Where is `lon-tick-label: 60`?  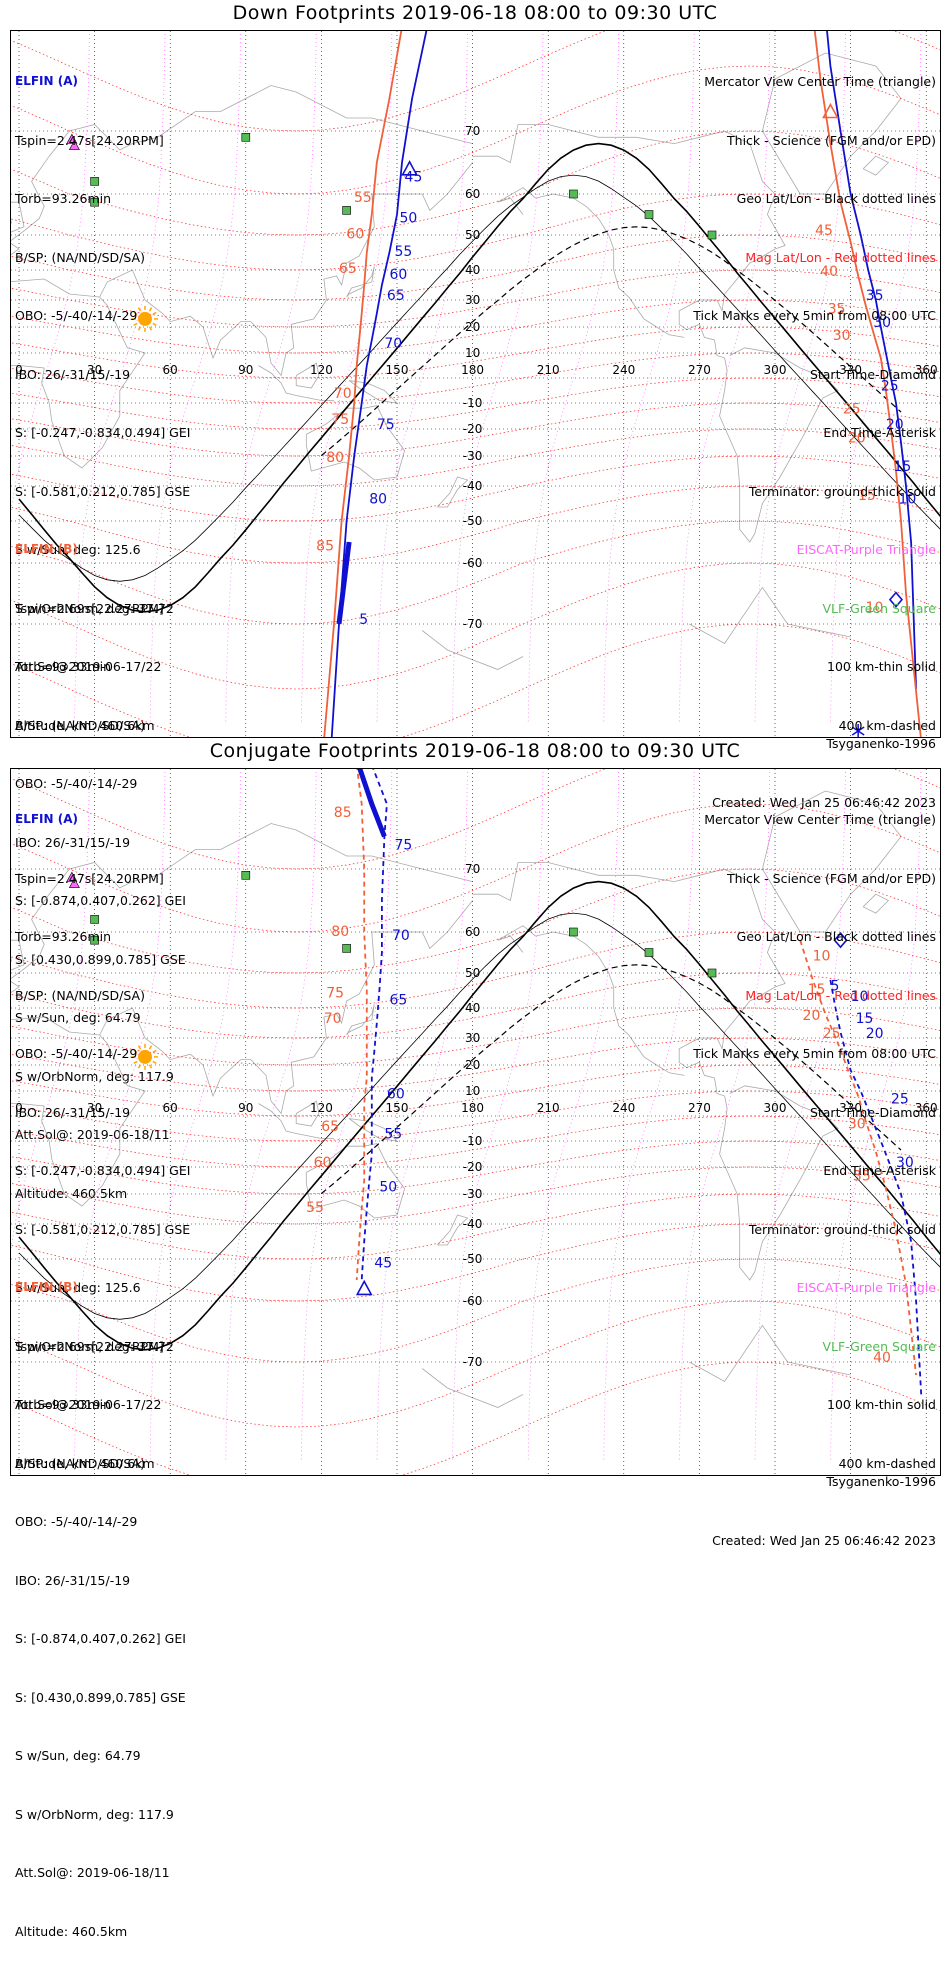
lon-tick-label: 60 is located at coordinates (170, 1108).